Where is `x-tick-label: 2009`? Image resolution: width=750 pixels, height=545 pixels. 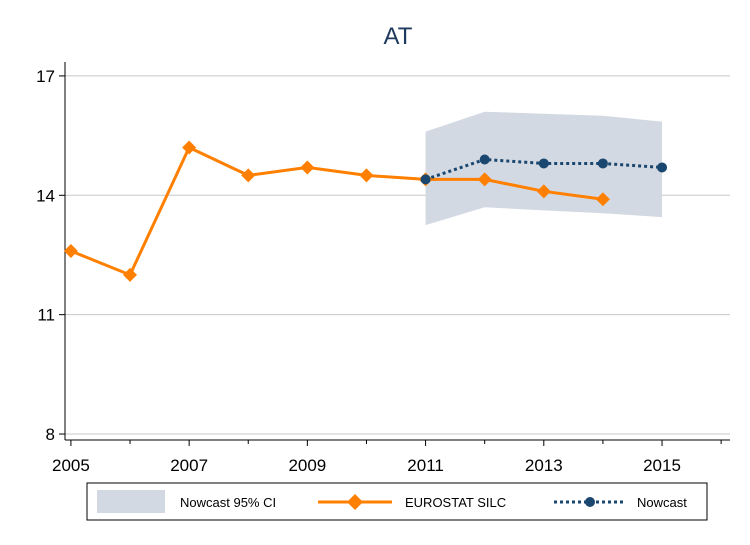
x-tick-label: 2009 is located at coordinates (307, 465).